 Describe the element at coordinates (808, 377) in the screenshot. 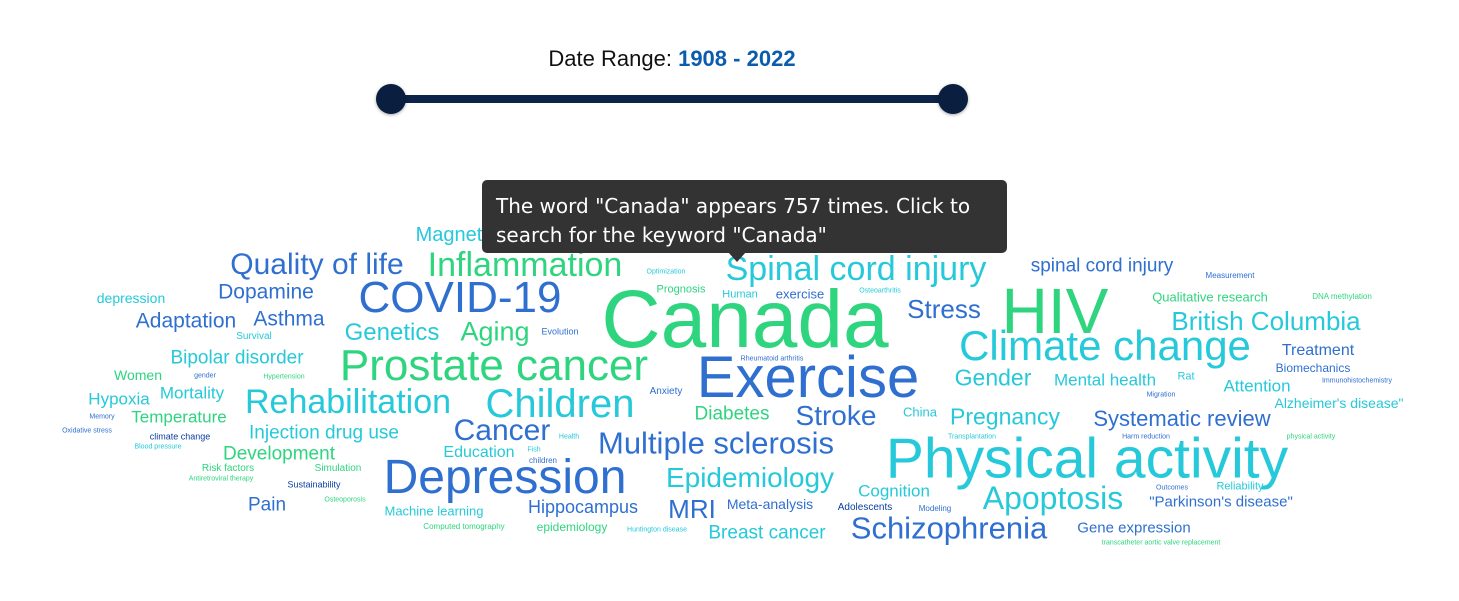

I see `word-exercise: Exercise` at that location.